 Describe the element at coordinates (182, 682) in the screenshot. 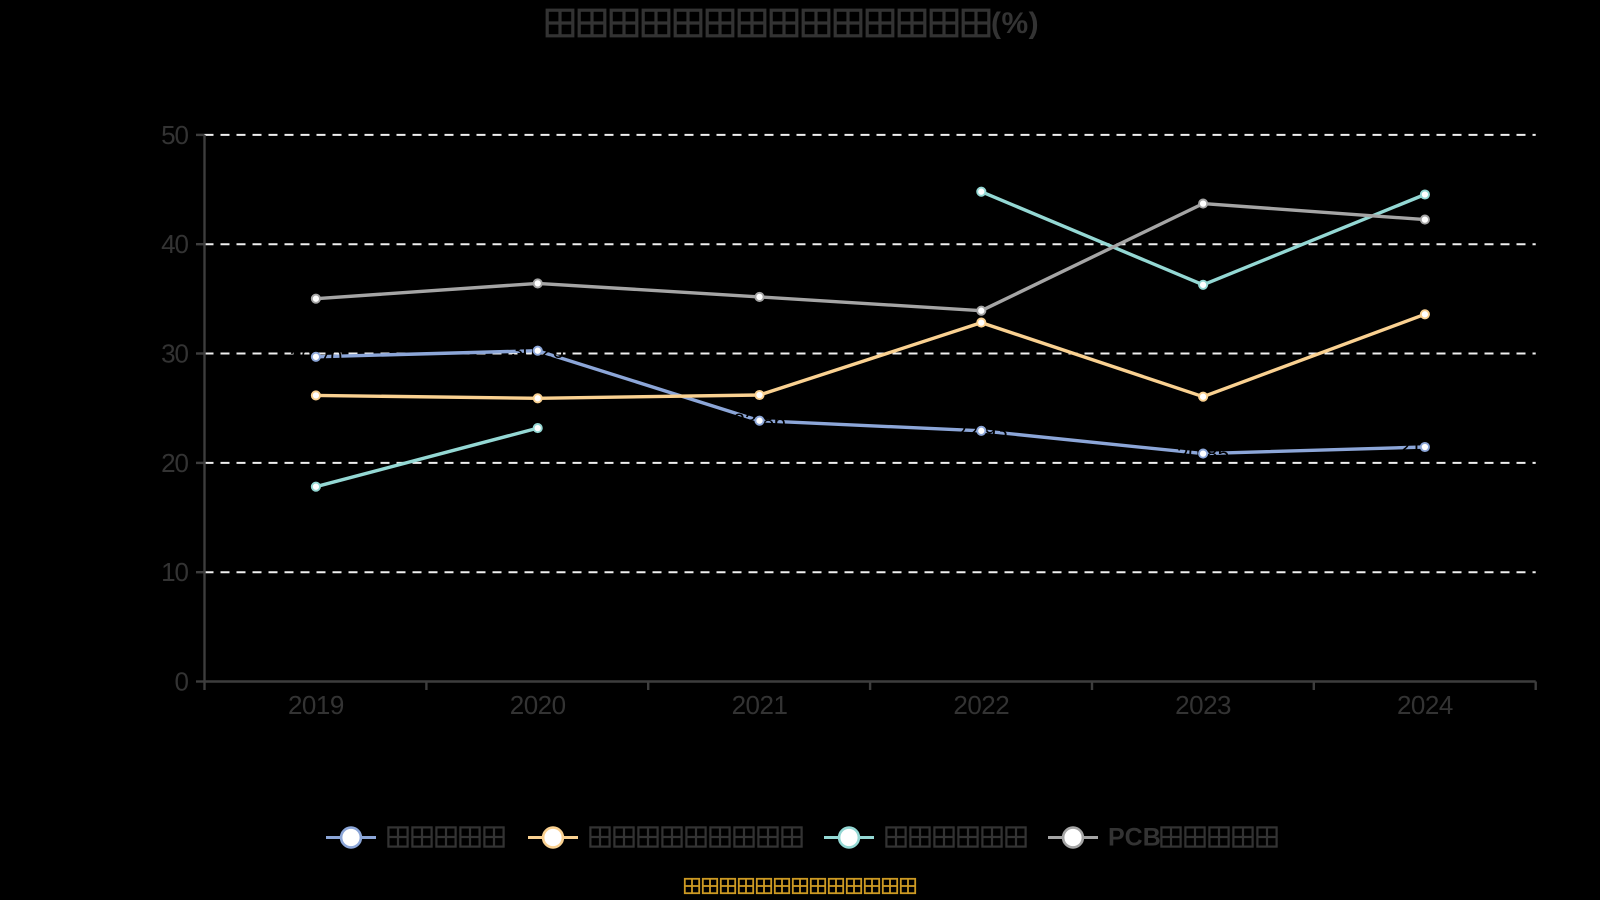

I see `svg-text: 0` at that location.